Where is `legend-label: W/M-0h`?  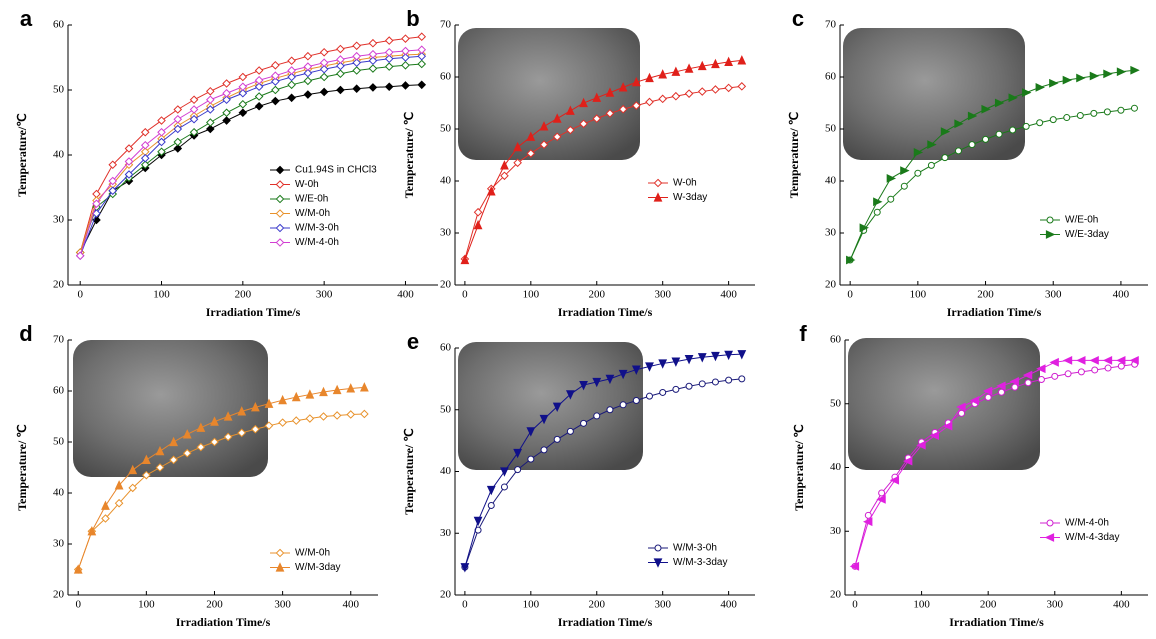
legend-label: W/M-0h is located at coordinates (312, 213).